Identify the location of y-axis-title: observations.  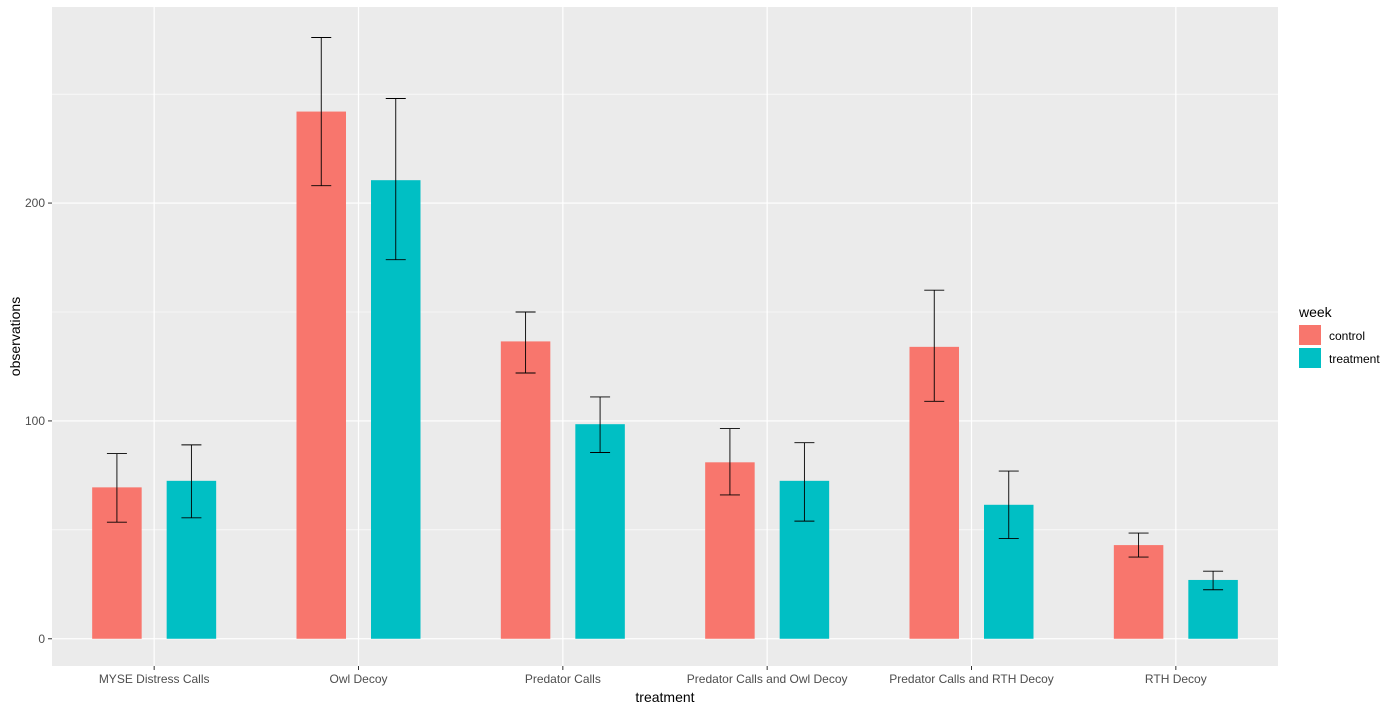
(15, 336).